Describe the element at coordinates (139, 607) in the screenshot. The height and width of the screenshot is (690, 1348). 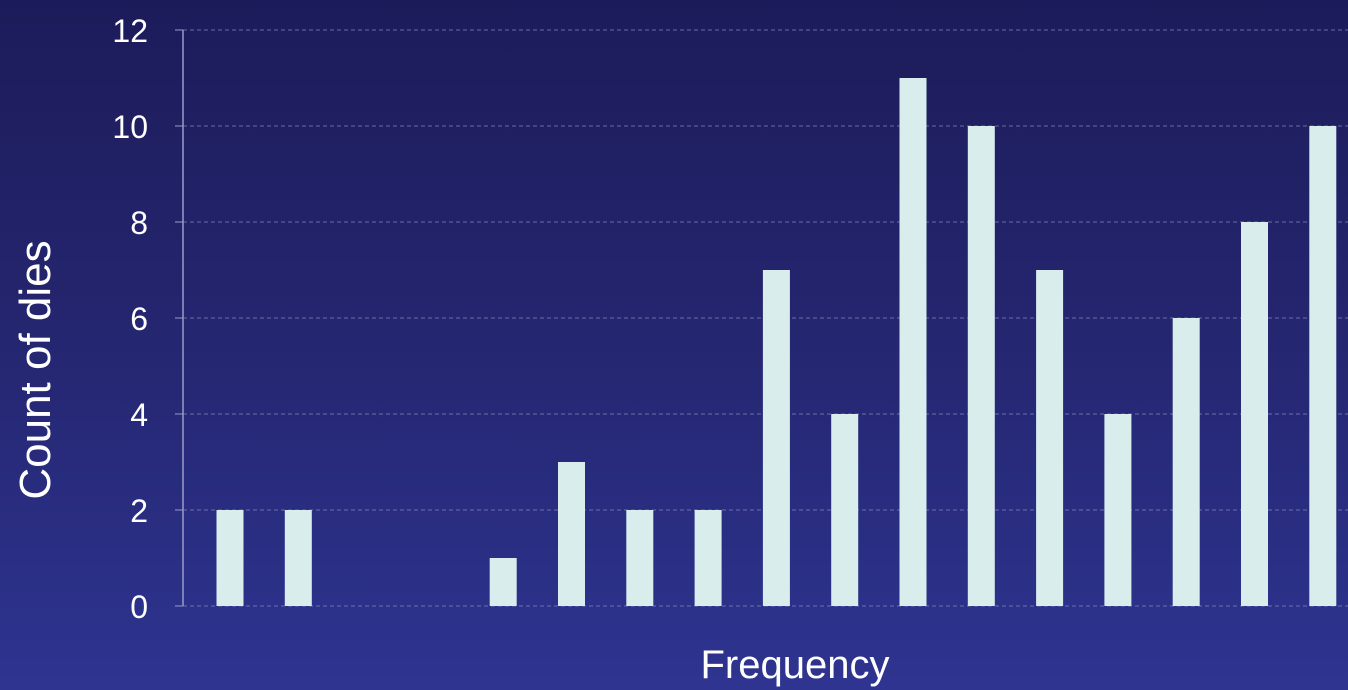
I see `y-tick-label: 0` at that location.